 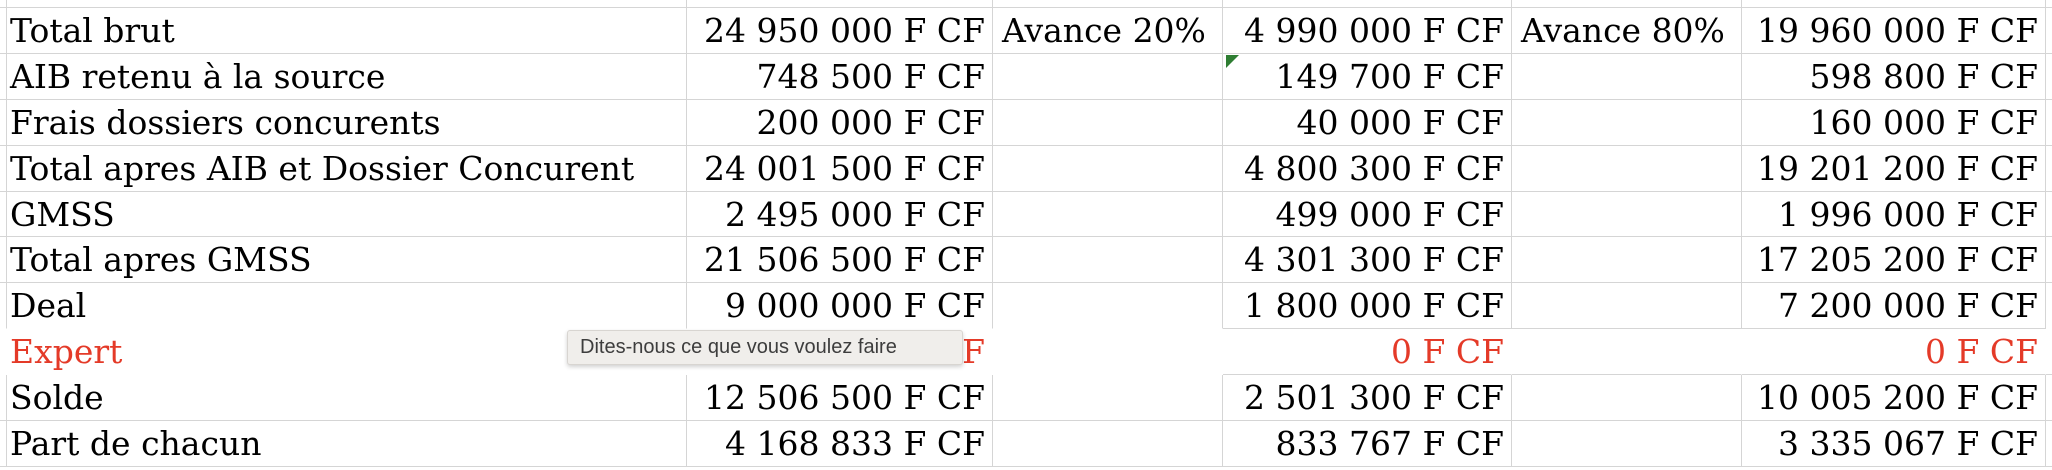 I want to click on cell-total: 748 500 F CF, so click(x=840, y=76).